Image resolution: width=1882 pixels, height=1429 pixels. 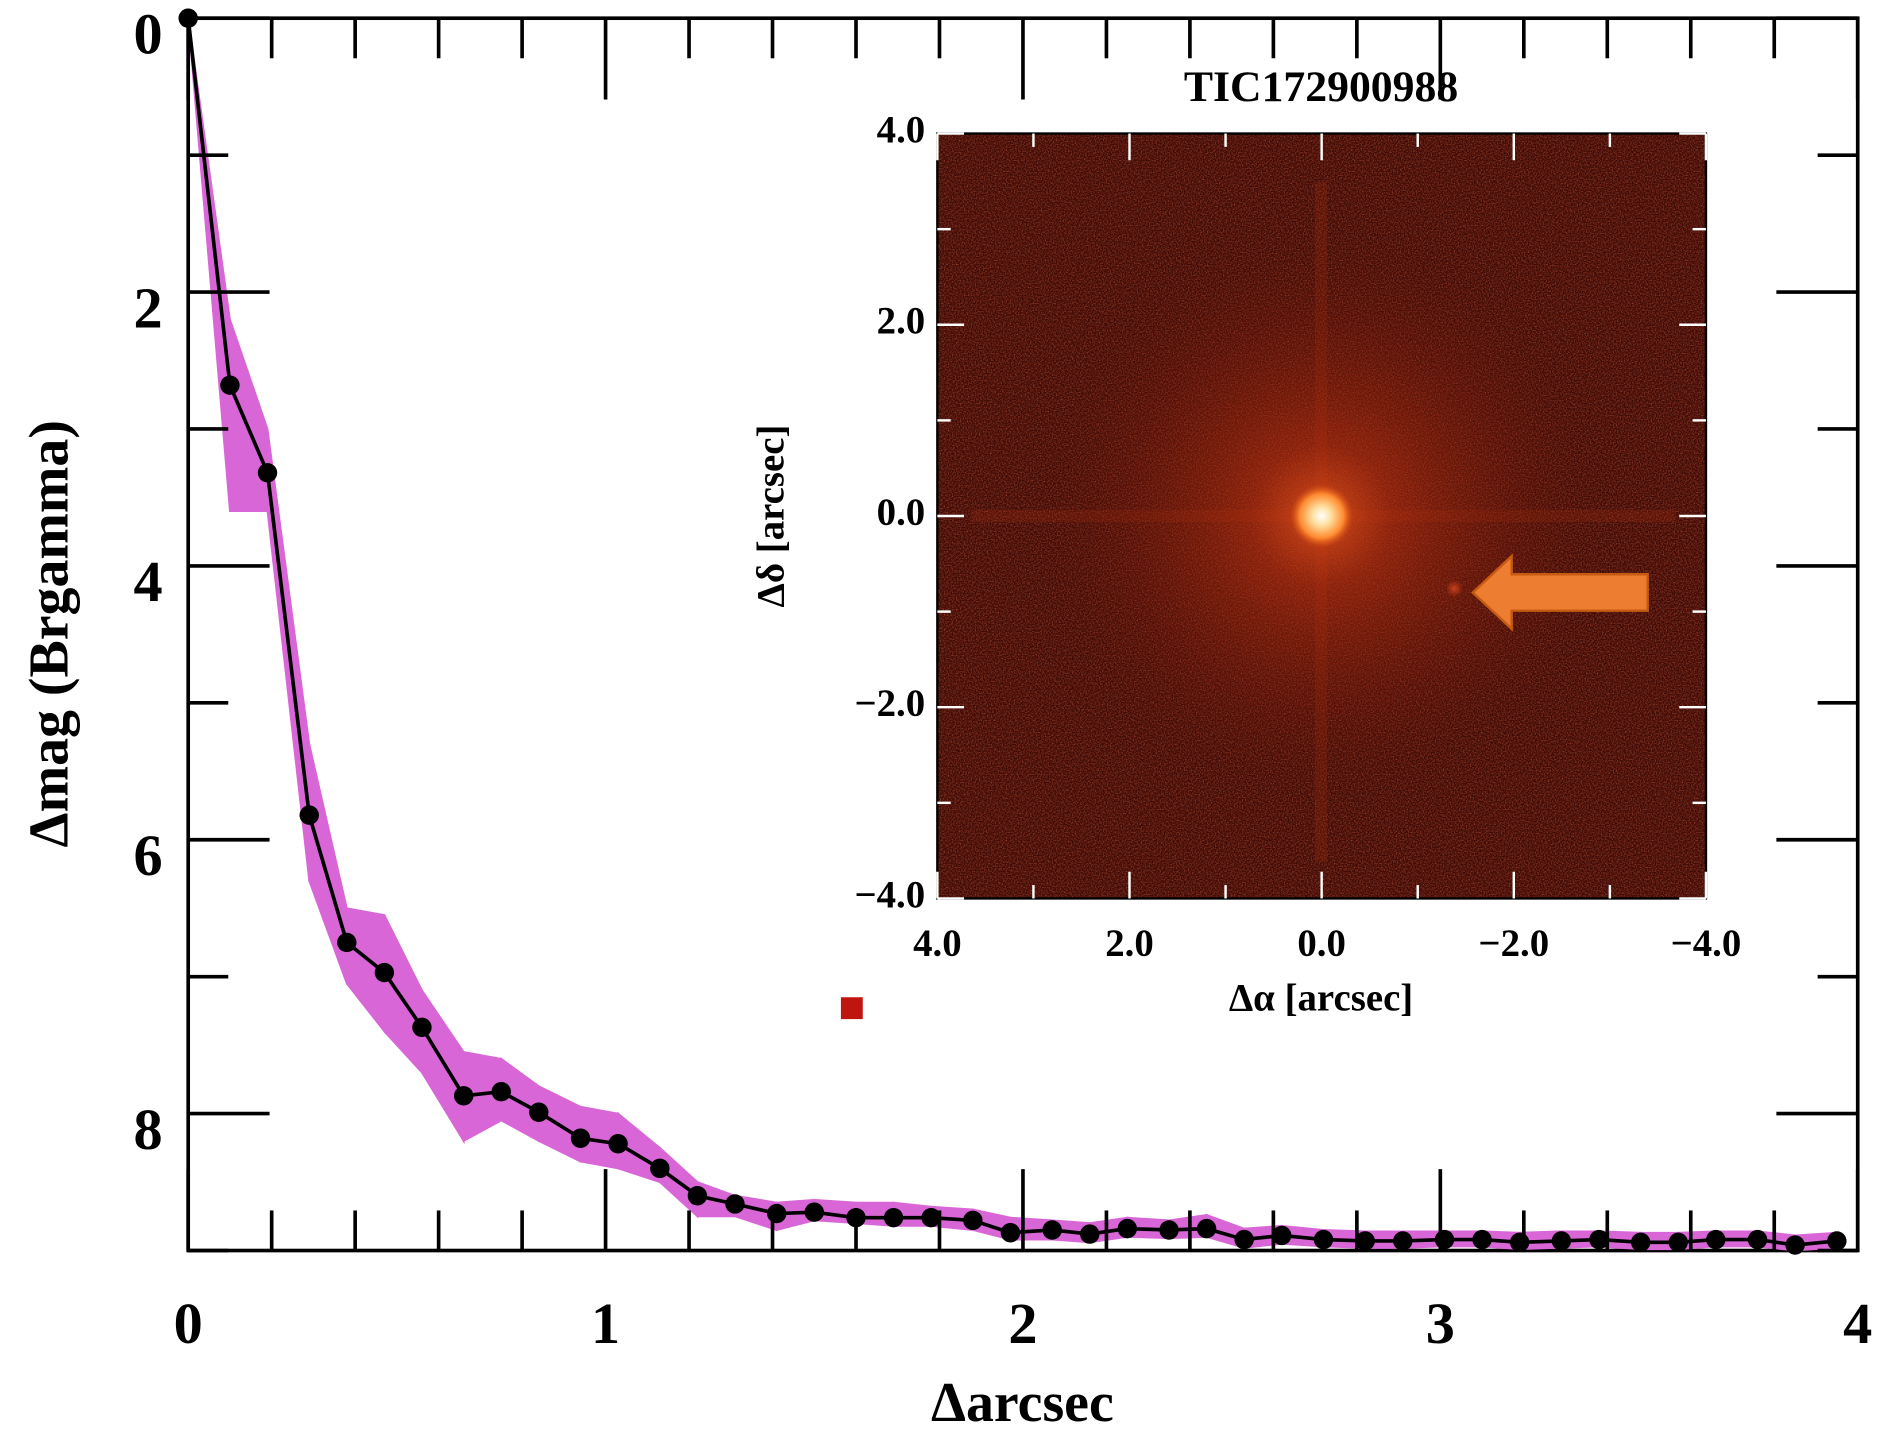 I want to click on x-tick-label: 3, so click(x=1440, y=1323).